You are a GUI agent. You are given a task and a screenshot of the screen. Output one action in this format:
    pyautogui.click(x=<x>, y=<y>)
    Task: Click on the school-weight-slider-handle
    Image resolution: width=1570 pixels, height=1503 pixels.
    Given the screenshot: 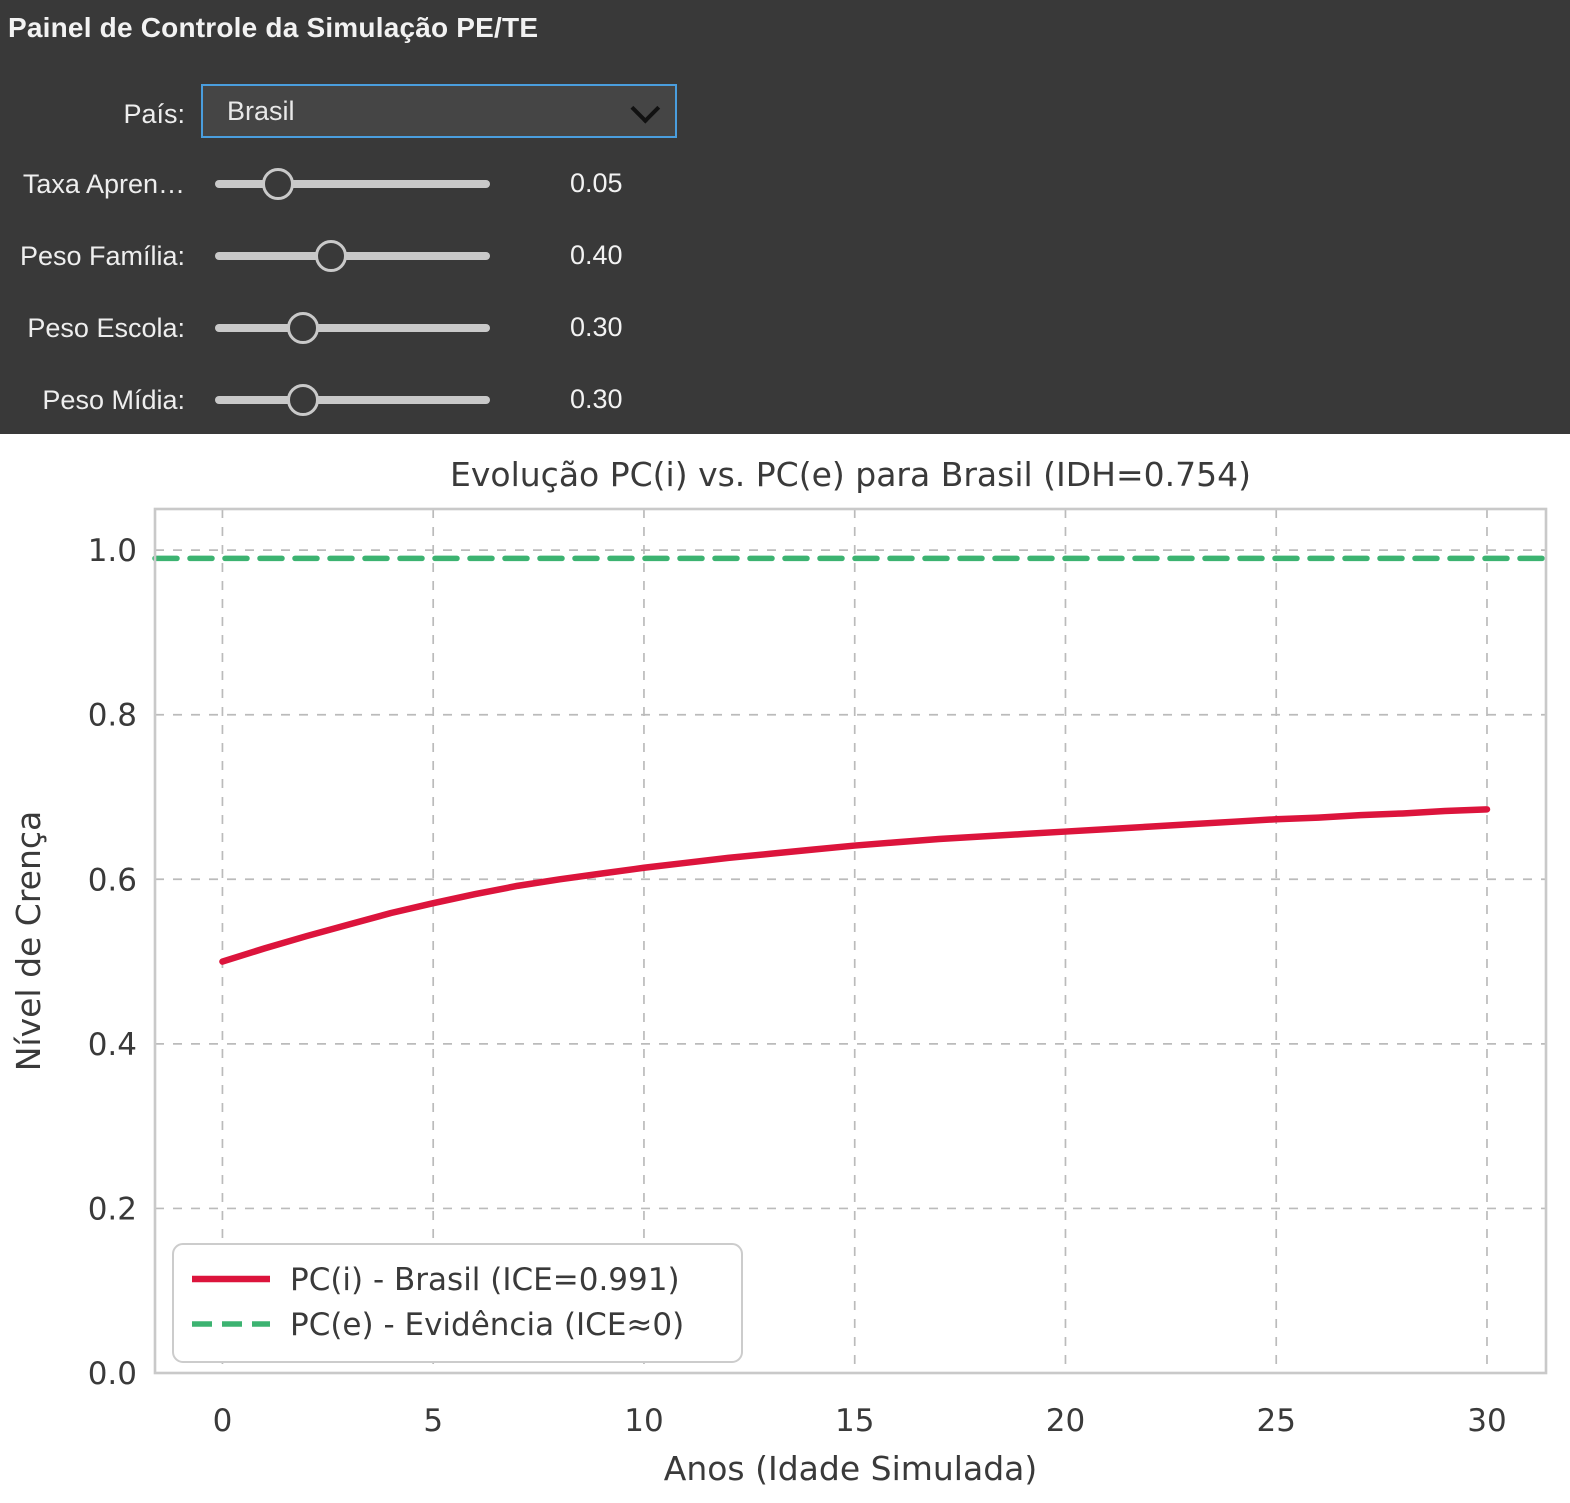 What is the action you would take?
    pyautogui.click(x=303, y=328)
    